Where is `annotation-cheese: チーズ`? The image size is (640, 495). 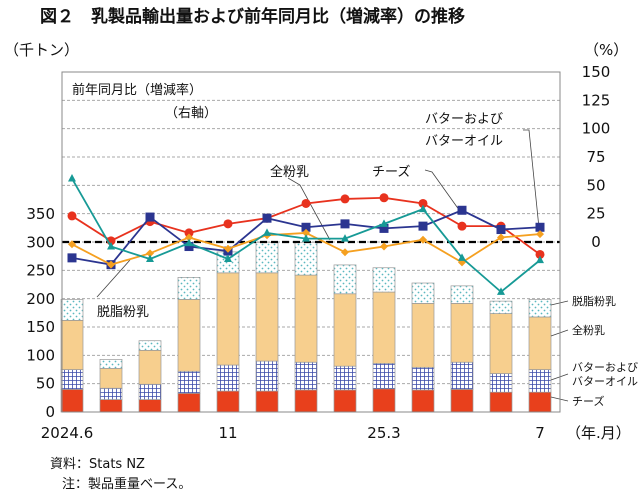
annotation-cheese: チーズ is located at coordinates (391, 172).